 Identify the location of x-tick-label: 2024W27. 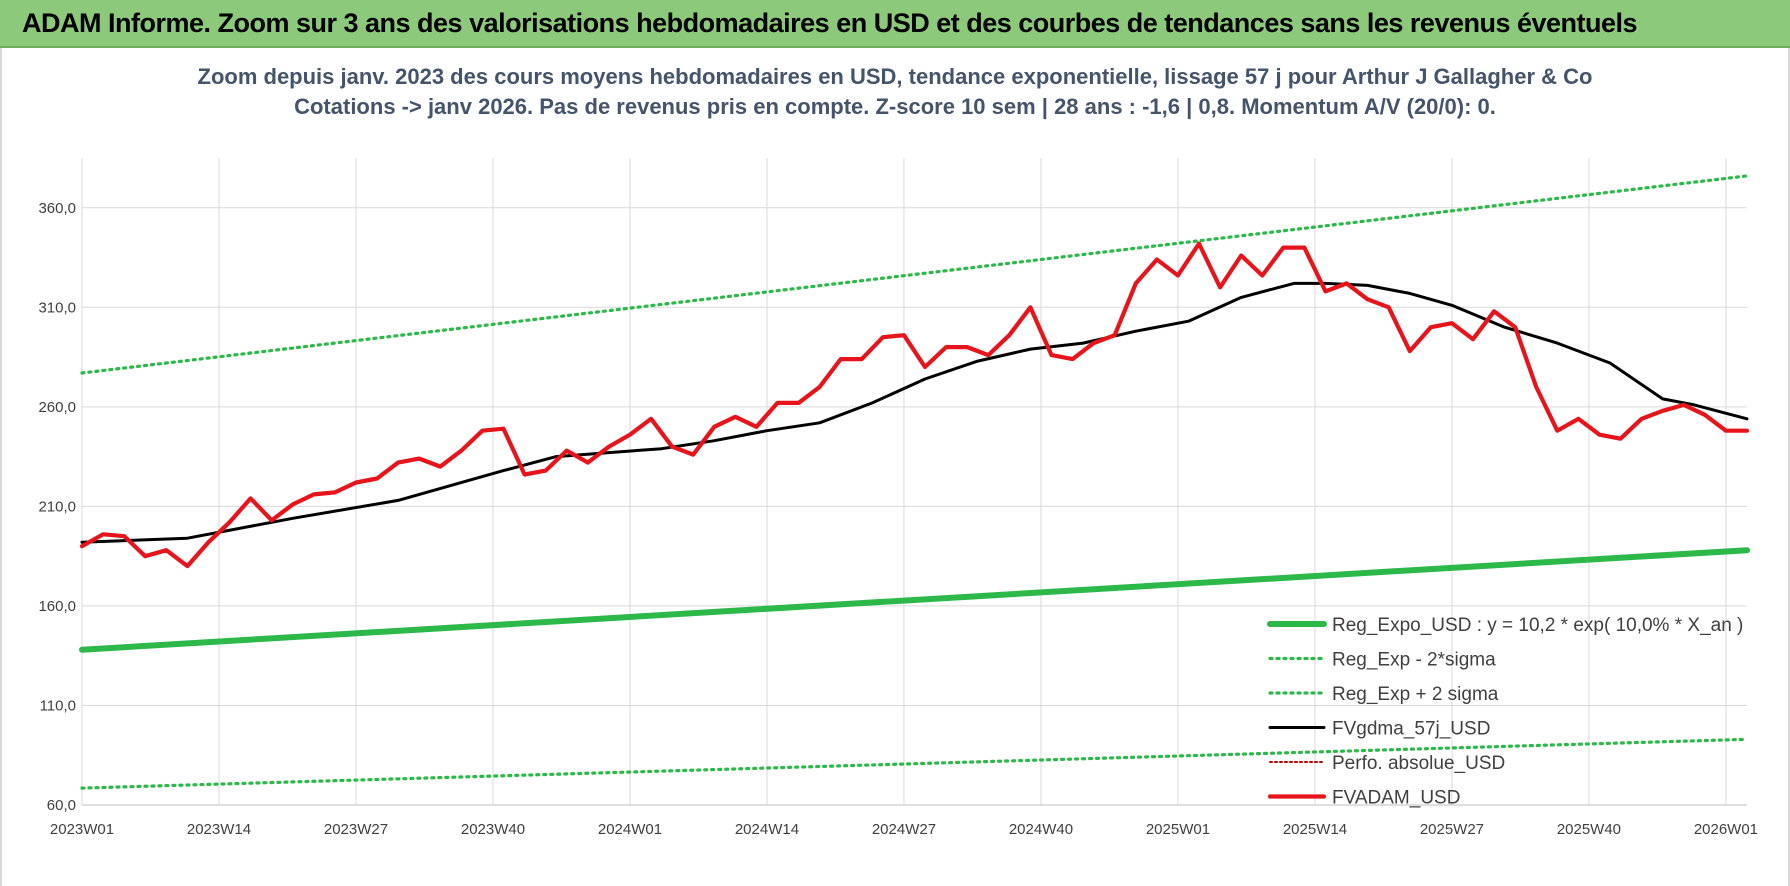
(904, 829).